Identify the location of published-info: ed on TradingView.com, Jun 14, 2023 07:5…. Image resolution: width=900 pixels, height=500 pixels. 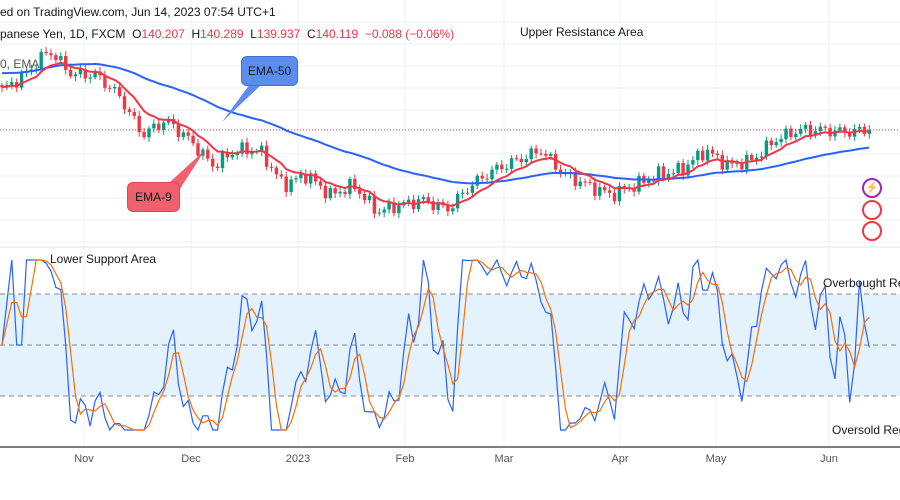
(138, 12).